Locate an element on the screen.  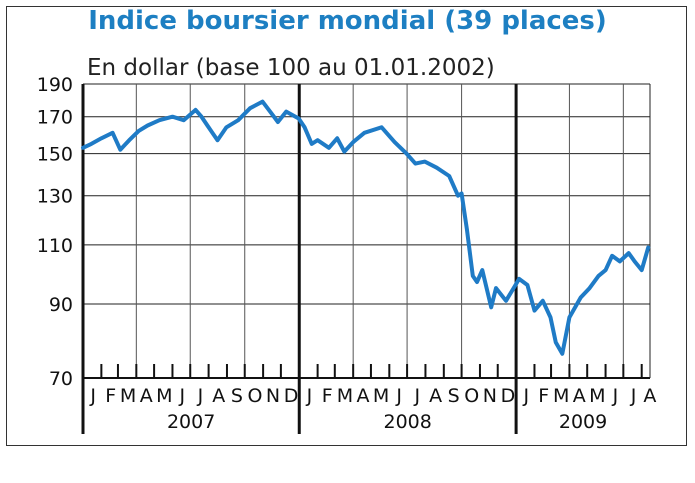
y-tick-label: 70 is located at coordinates (61, 379).